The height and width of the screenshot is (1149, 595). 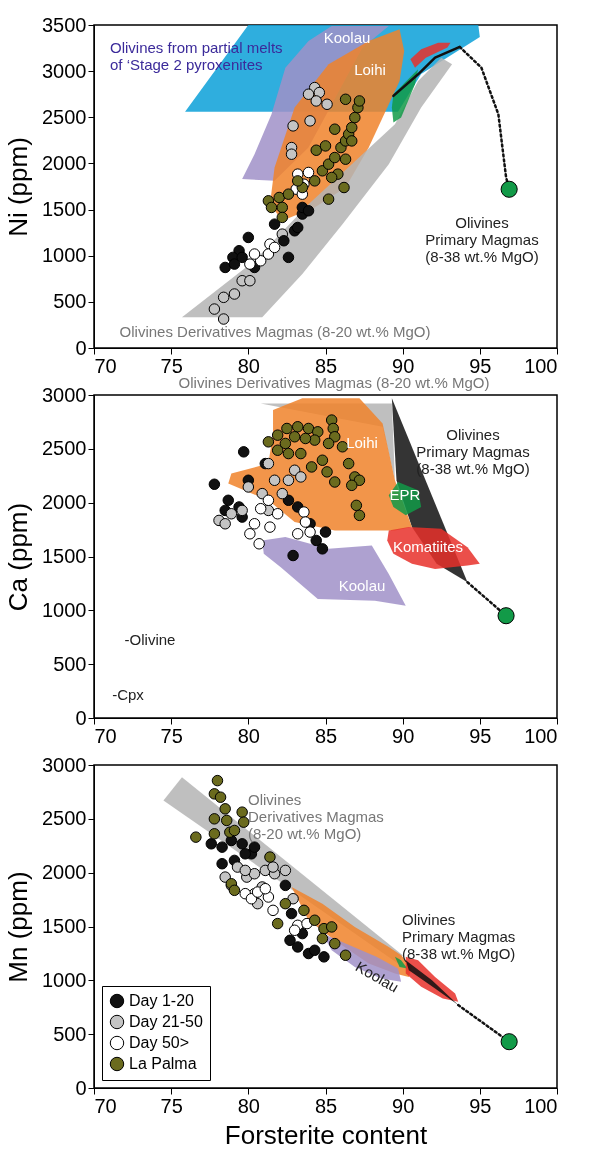 I want to click on y-axis-title: Mn (ppm), so click(x=18, y=927).